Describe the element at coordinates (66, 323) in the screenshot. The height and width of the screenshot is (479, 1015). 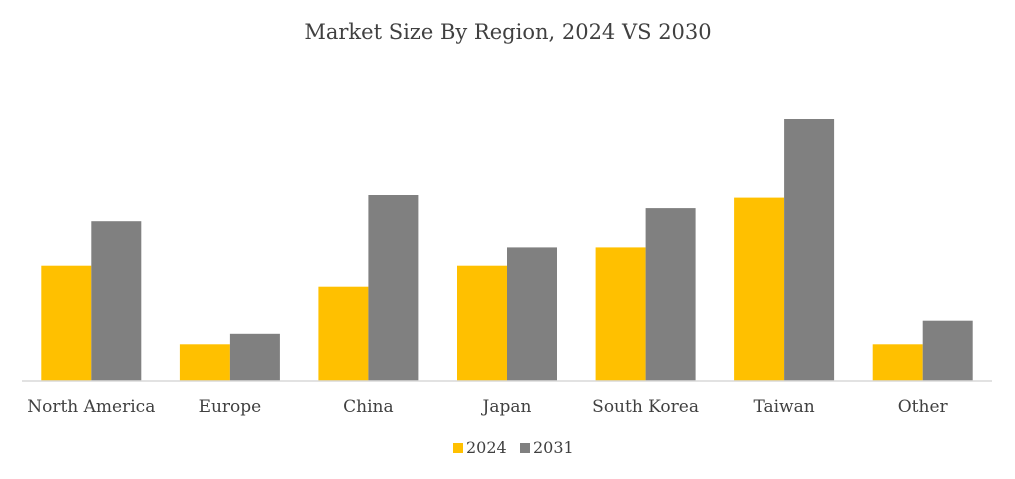
I see `bar-2024-north-america` at that location.